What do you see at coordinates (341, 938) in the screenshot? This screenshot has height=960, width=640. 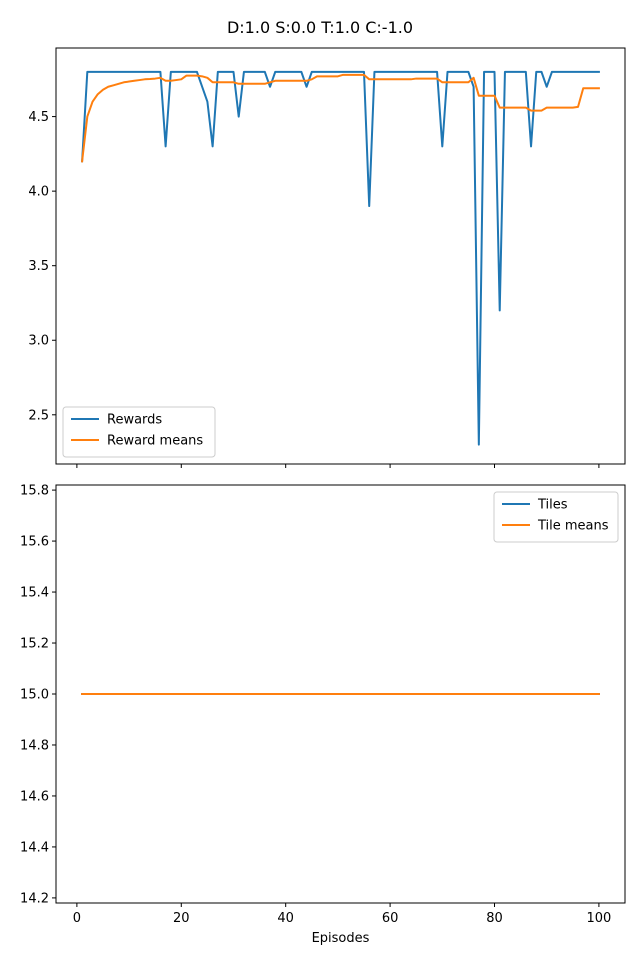 I see `x-axis-label: Episodes` at bounding box center [341, 938].